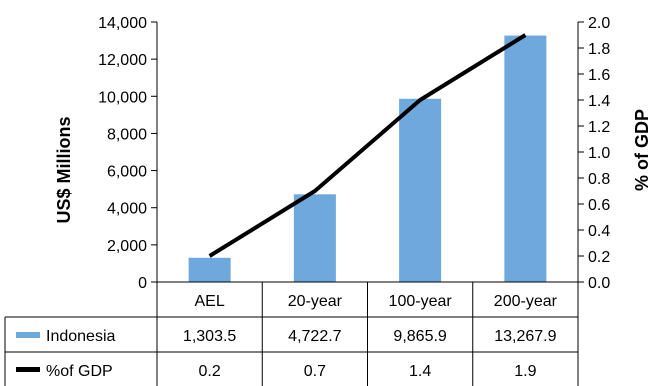 The height and width of the screenshot is (386, 652). Describe the element at coordinates (642, 150) in the screenshot. I see `y2-axis-title: % of GDP` at that location.